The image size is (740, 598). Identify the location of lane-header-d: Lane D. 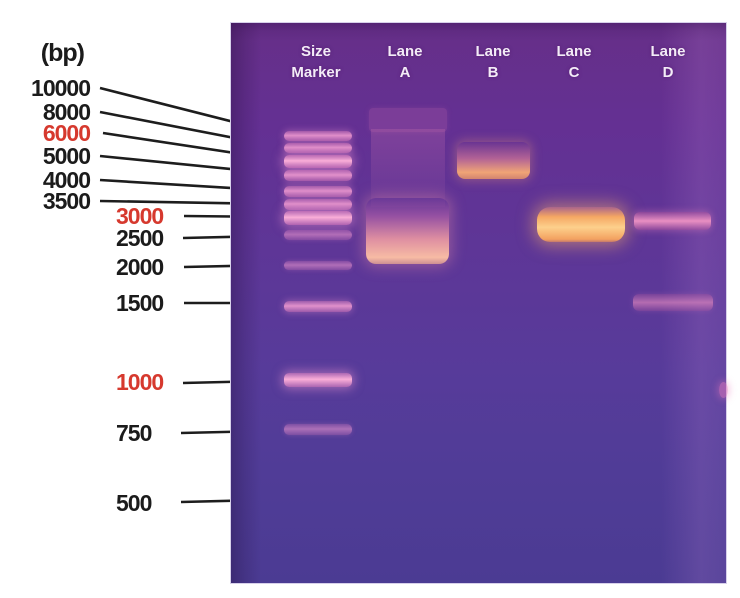
(667, 62).